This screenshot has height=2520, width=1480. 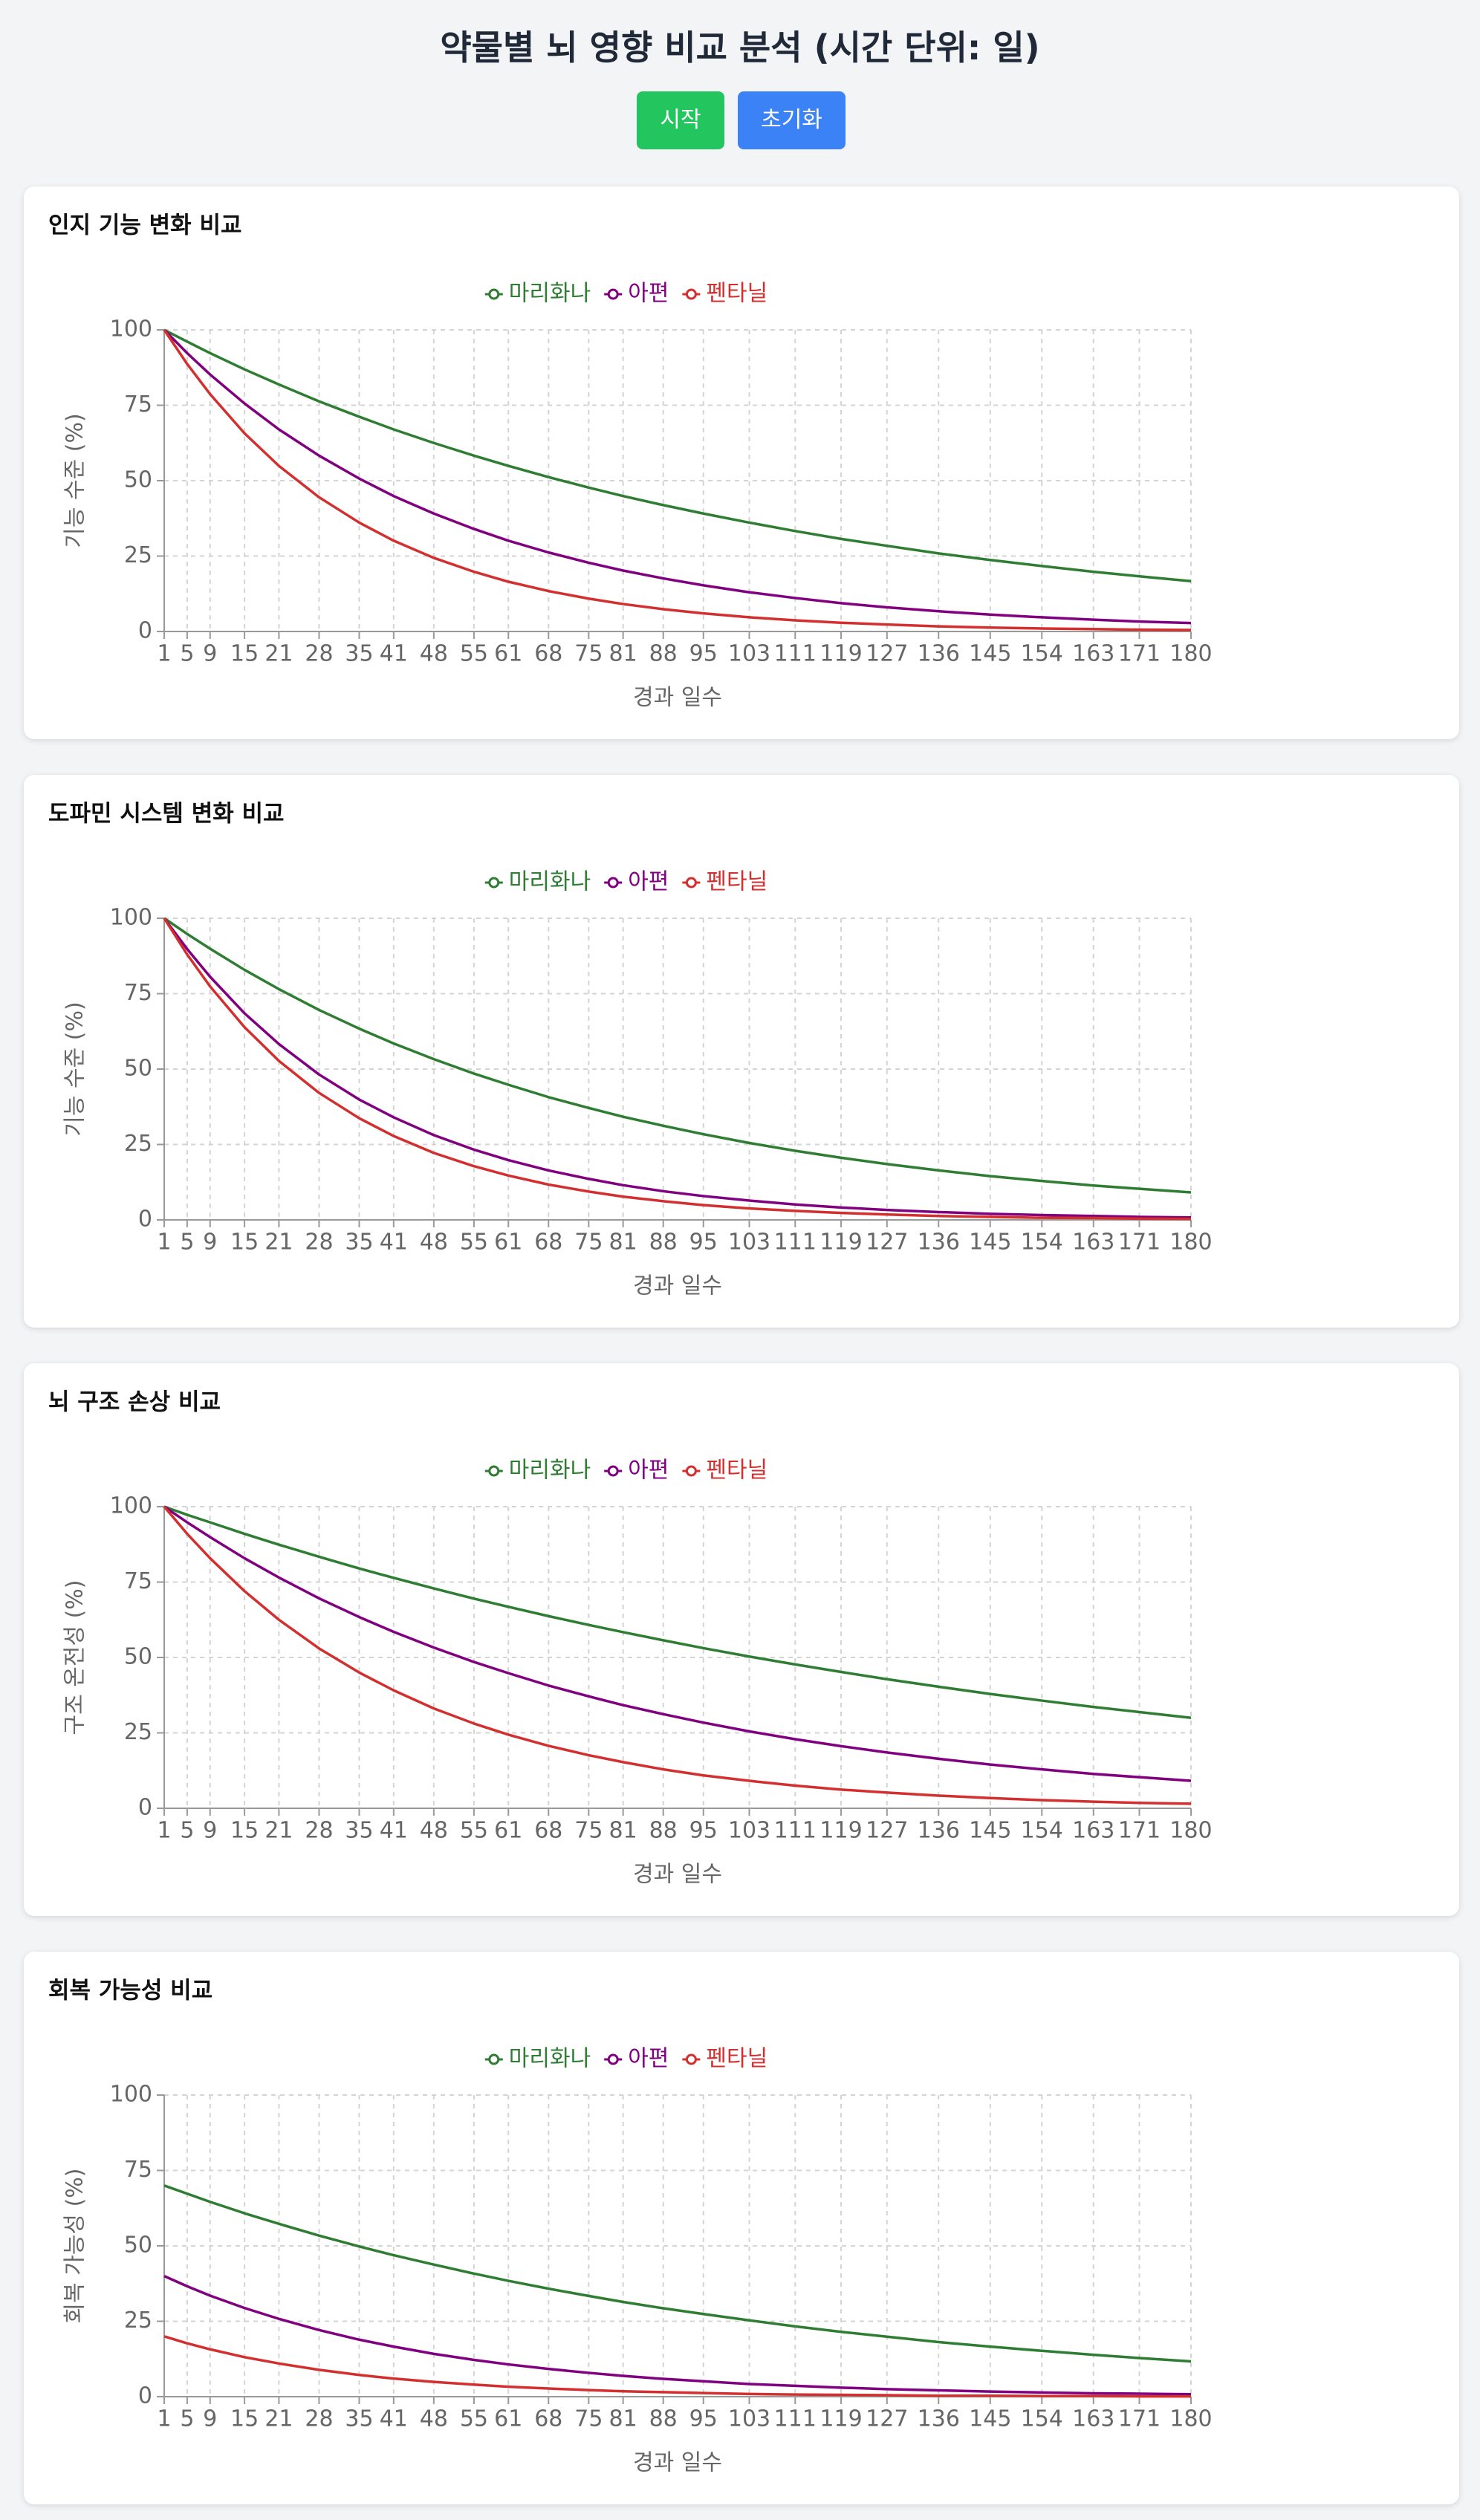 What do you see at coordinates (550, 294) in the screenshot?
I see `legend-label: 마리화나` at bounding box center [550, 294].